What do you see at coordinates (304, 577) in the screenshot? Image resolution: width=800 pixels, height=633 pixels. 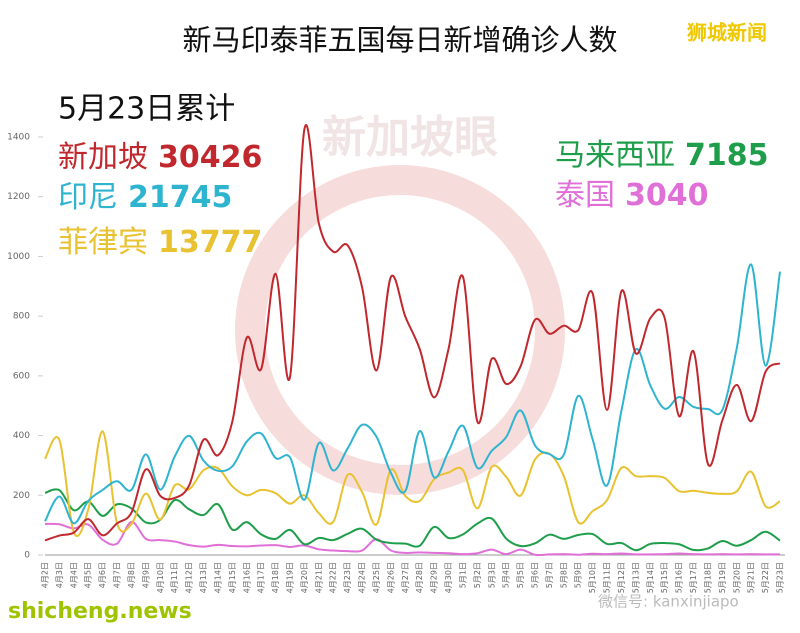 I see `x-tick-label: 4月20日` at bounding box center [304, 577].